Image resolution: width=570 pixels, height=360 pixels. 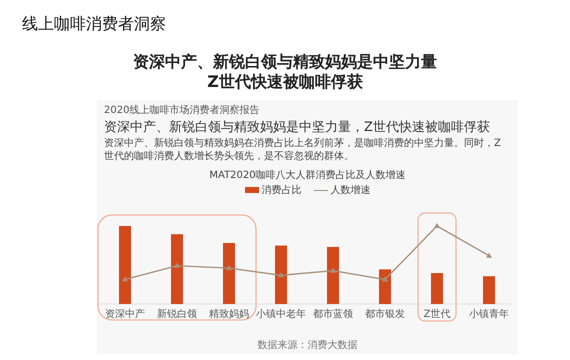 I want to click on text: 资深中产、新锐白领与精致妈妈是中坚力量，Z世代快速被咖啡俘获, so click(x=297, y=127).